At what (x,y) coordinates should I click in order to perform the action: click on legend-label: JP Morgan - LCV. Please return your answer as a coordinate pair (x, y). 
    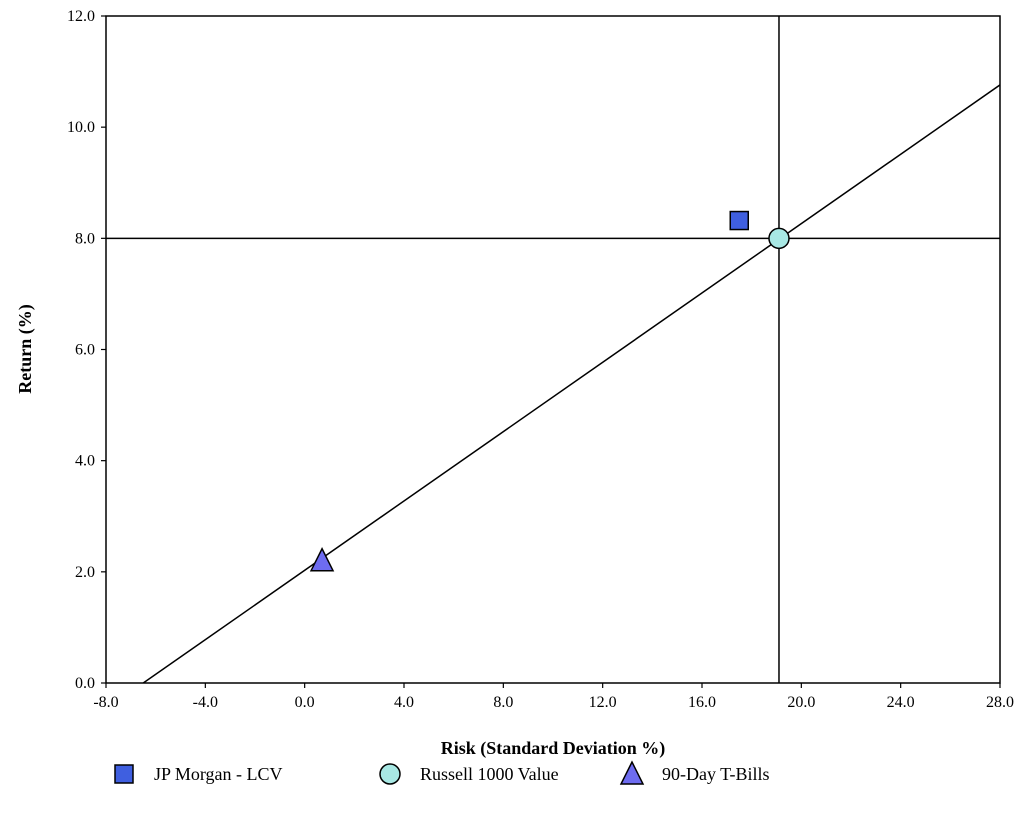
    Looking at the image, I should click on (218, 774).